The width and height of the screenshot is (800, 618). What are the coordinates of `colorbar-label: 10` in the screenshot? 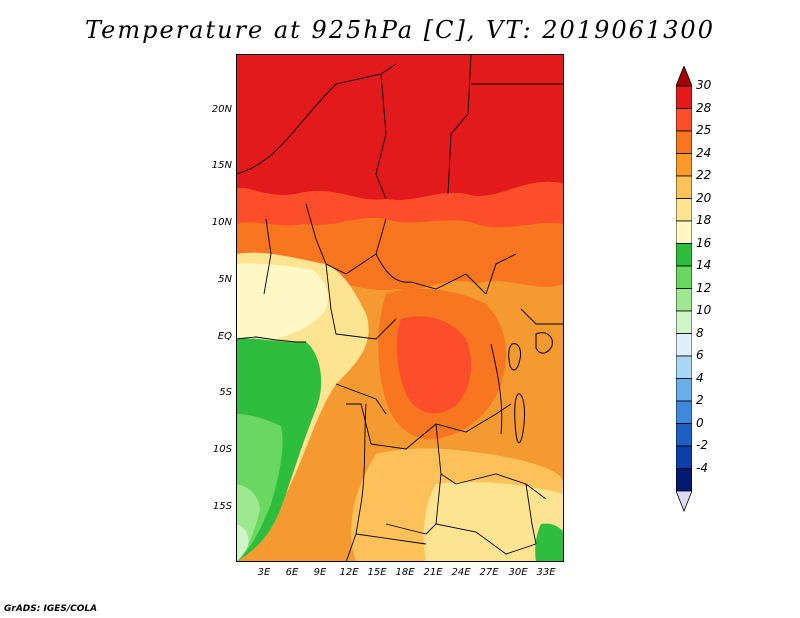 It's located at (704, 310).